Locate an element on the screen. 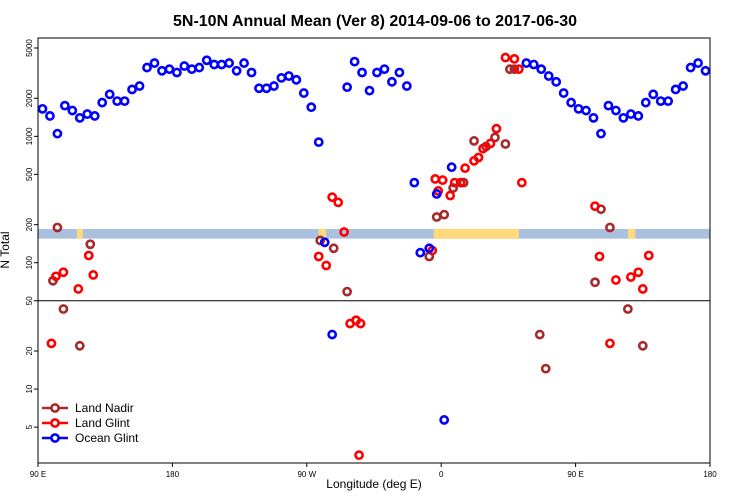 The image size is (750, 500). legend-label-land-nadir: Land Nadir is located at coordinates (104, 408).